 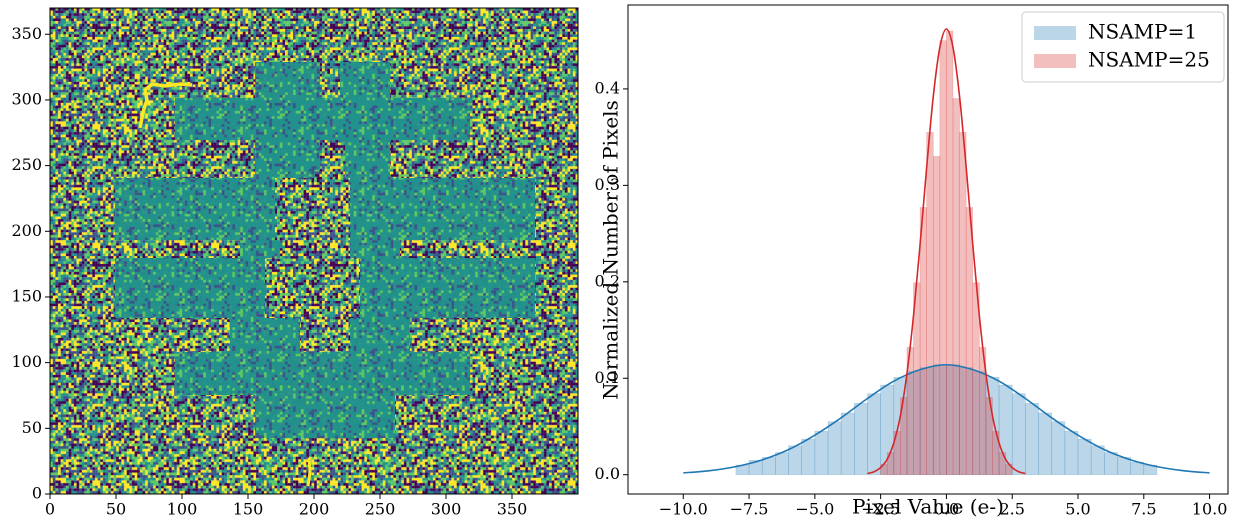 What do you see at coordinates (928, 507) in the screenshot?
I see `x-axis-label: Pixel Value (e-)` at bounding box center [928, 507].